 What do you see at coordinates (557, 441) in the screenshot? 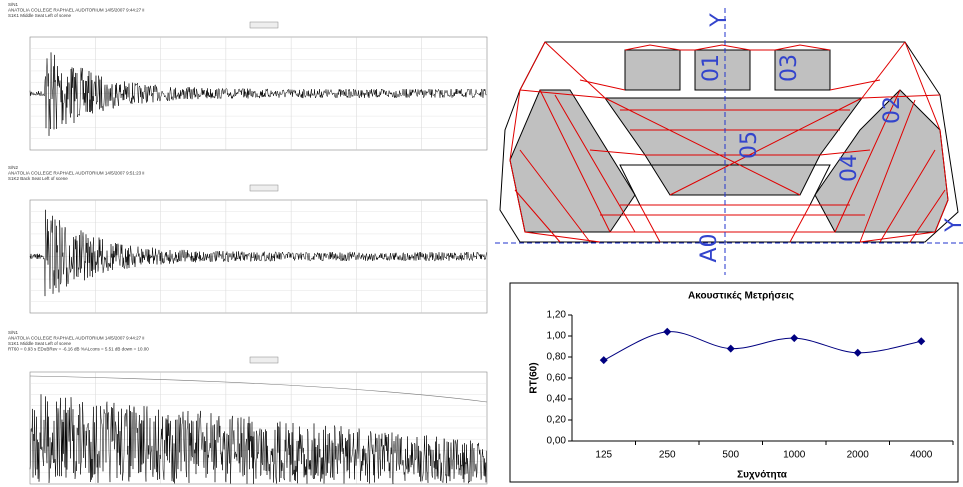
I see `y-tick-label: 0,00` at bounding box center [557, 441].